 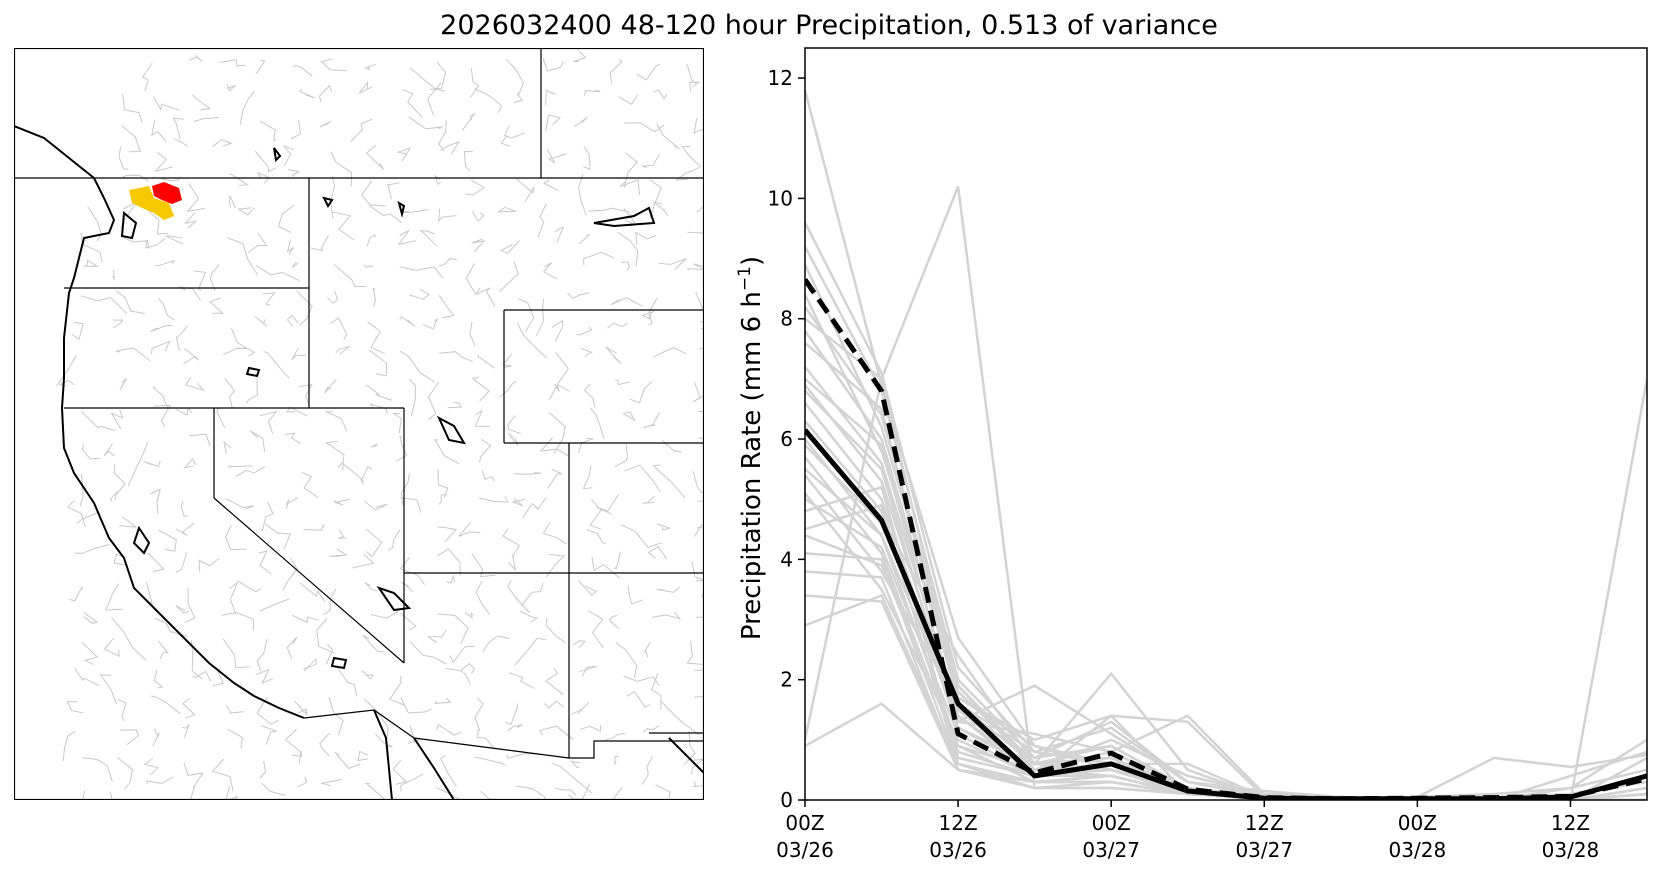 What do you see at coordinates (1111, 850) in the screenshot?
I see `x-tick-label-date: 03/27` at bounding box center [1111, 850].